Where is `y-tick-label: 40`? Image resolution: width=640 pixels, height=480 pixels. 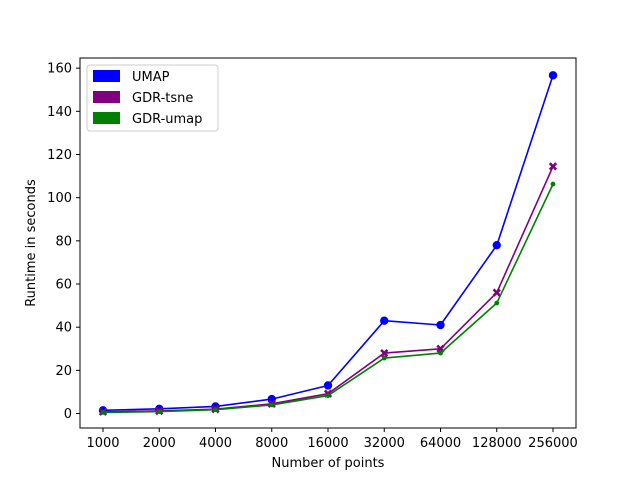 y-tick-label: 40 is located at coordinates (63, 328).